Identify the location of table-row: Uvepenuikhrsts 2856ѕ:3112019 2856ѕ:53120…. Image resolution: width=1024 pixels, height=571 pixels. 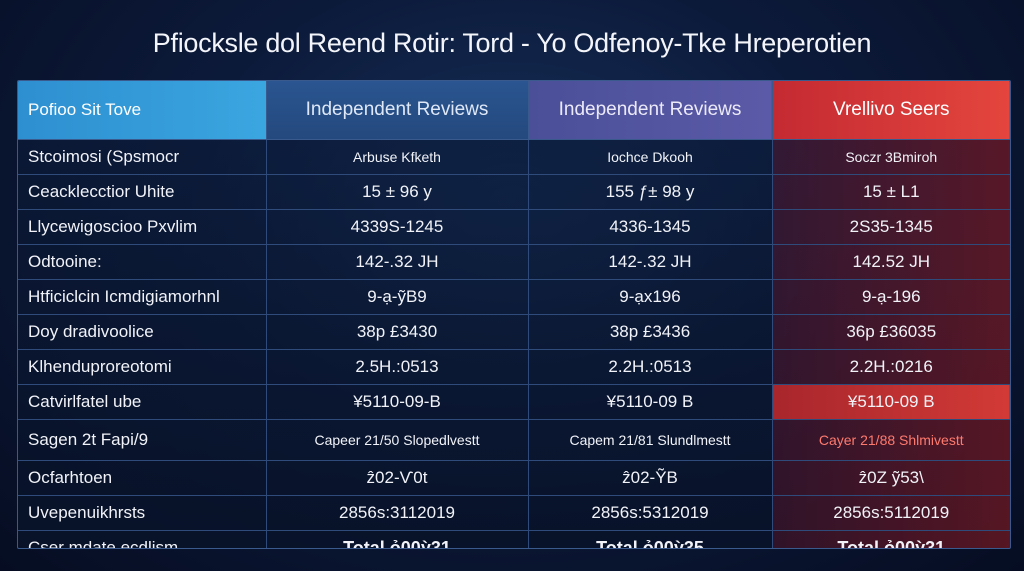
(514, 513).